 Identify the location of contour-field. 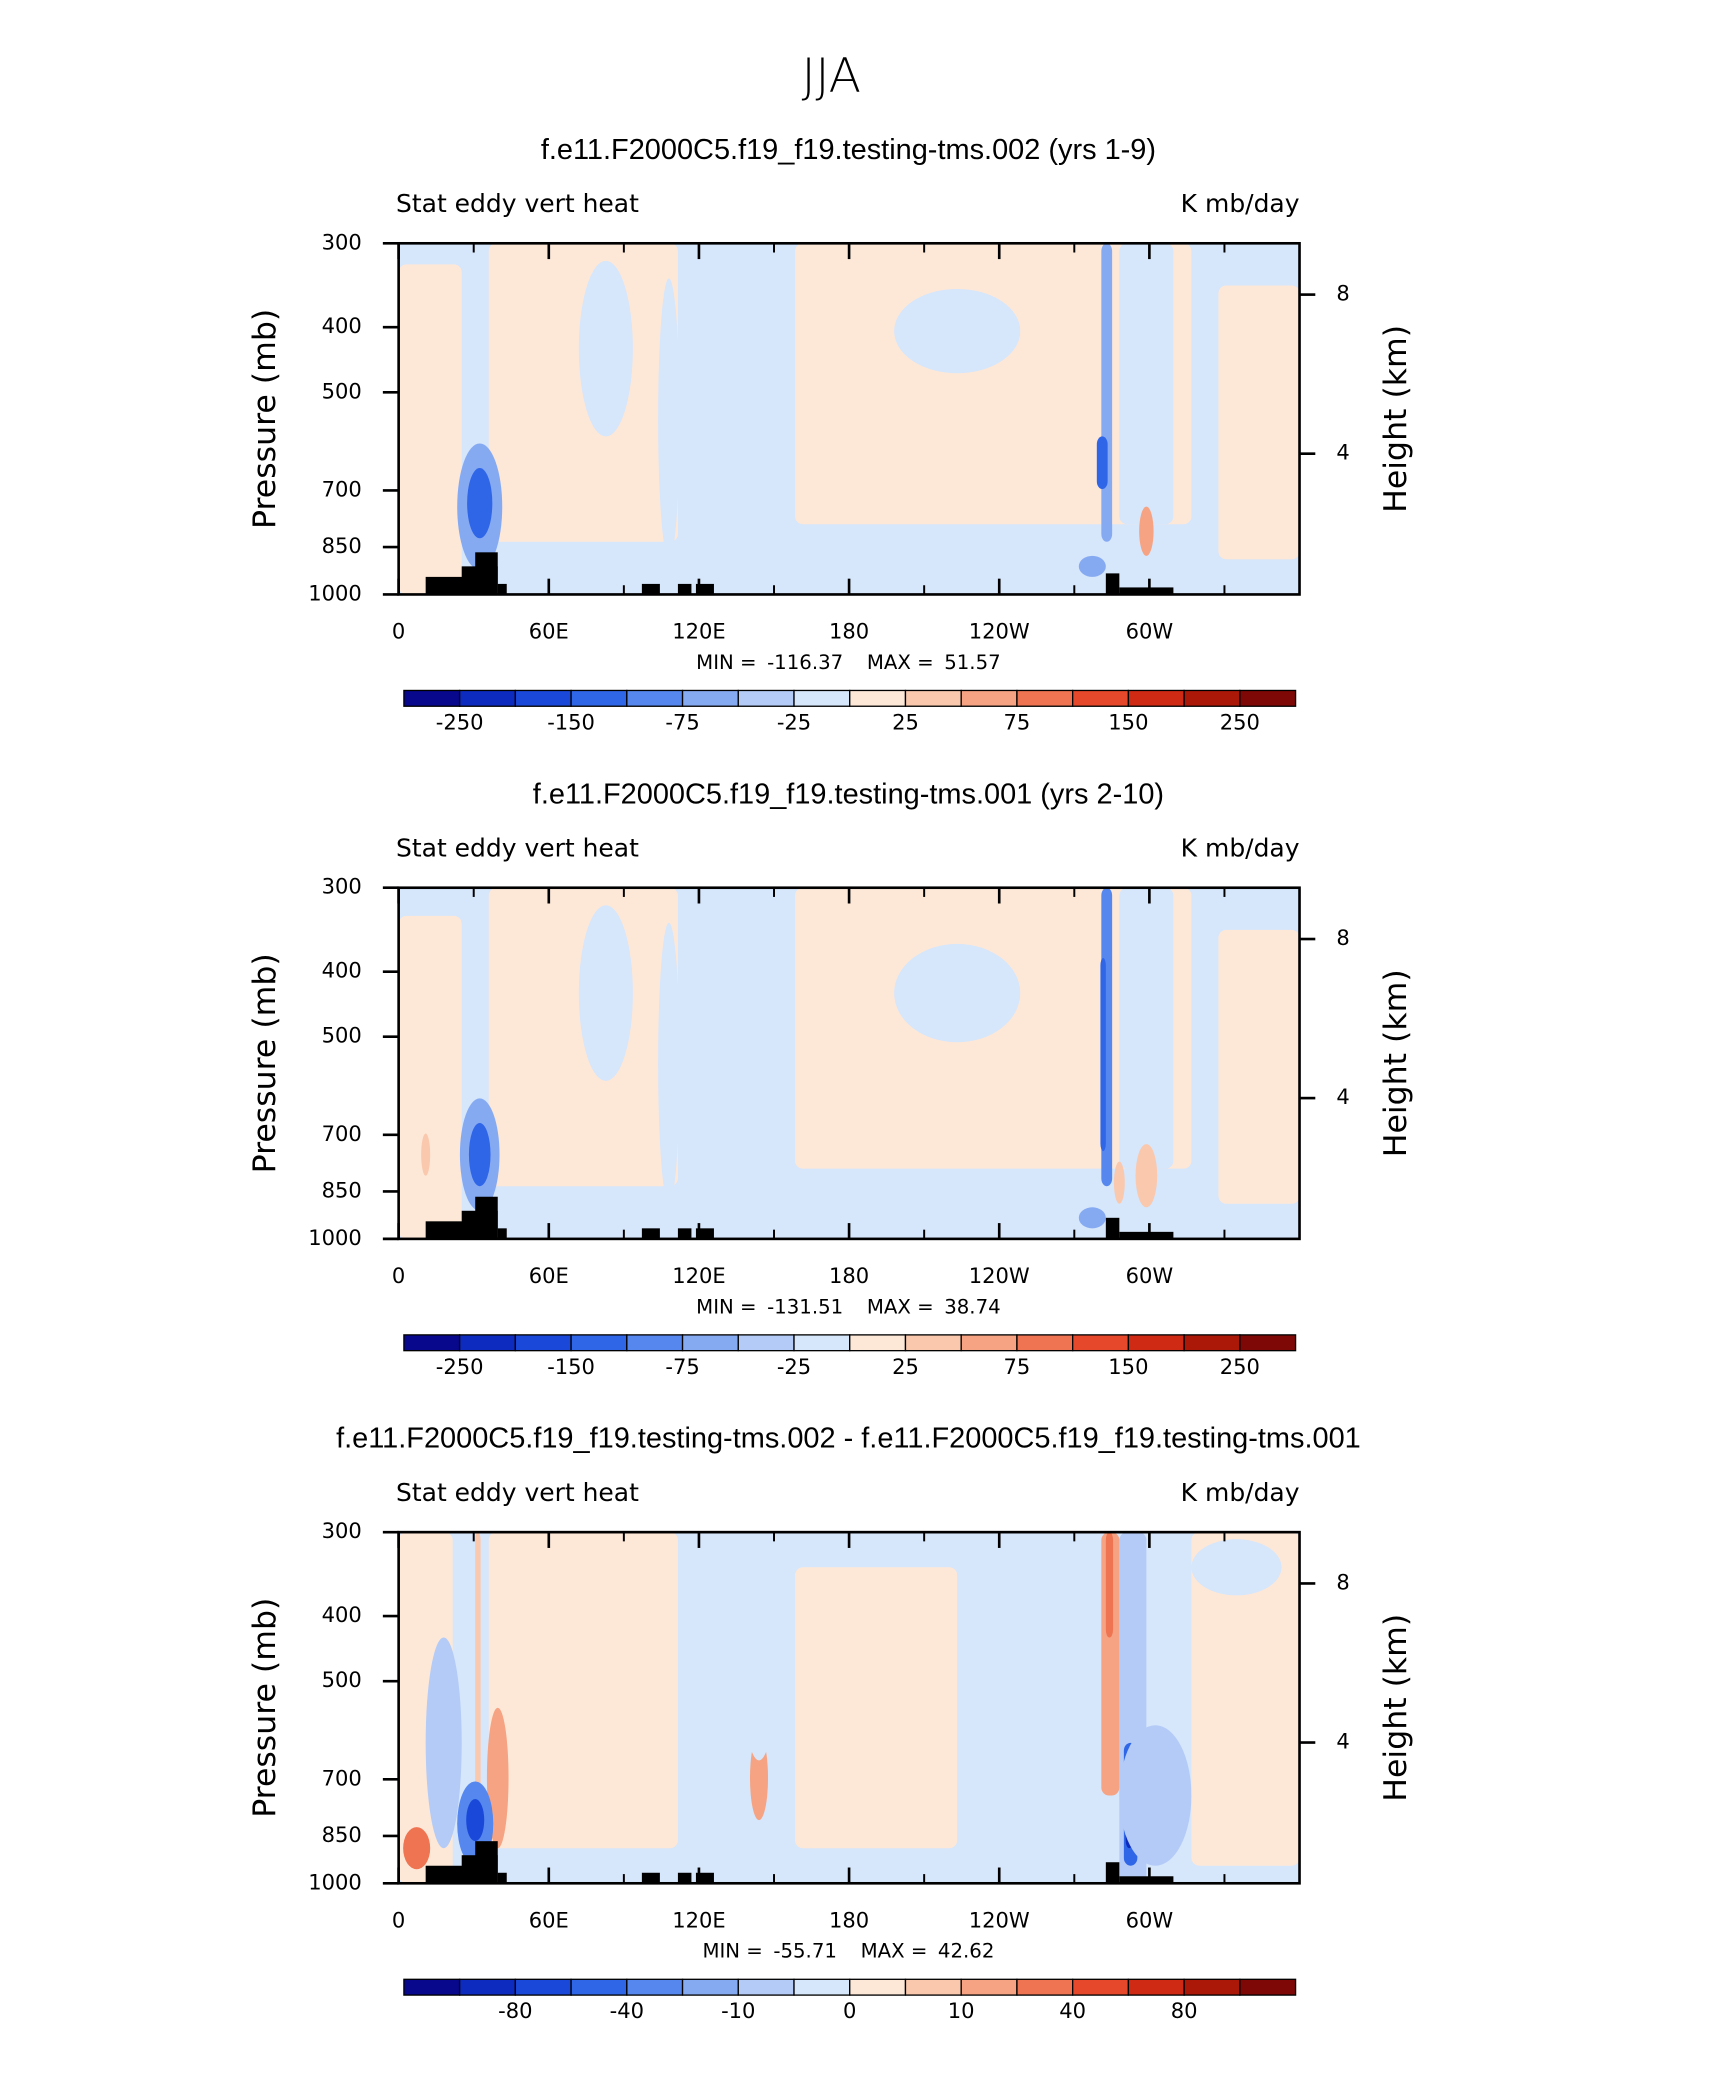
(849, 419).